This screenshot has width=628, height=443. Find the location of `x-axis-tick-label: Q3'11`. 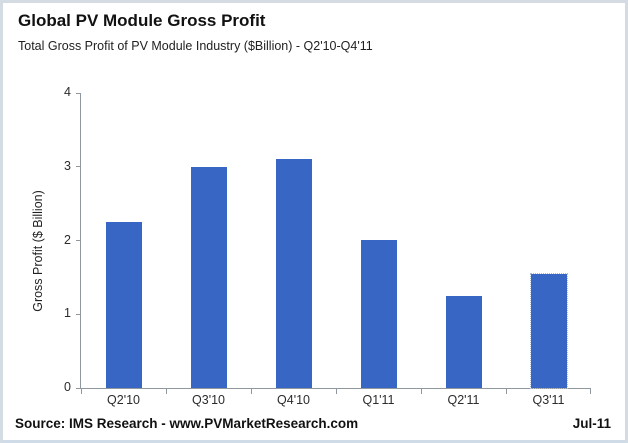

x-axis-tick-label: Q3'11 is located at coordinates (548, 400).